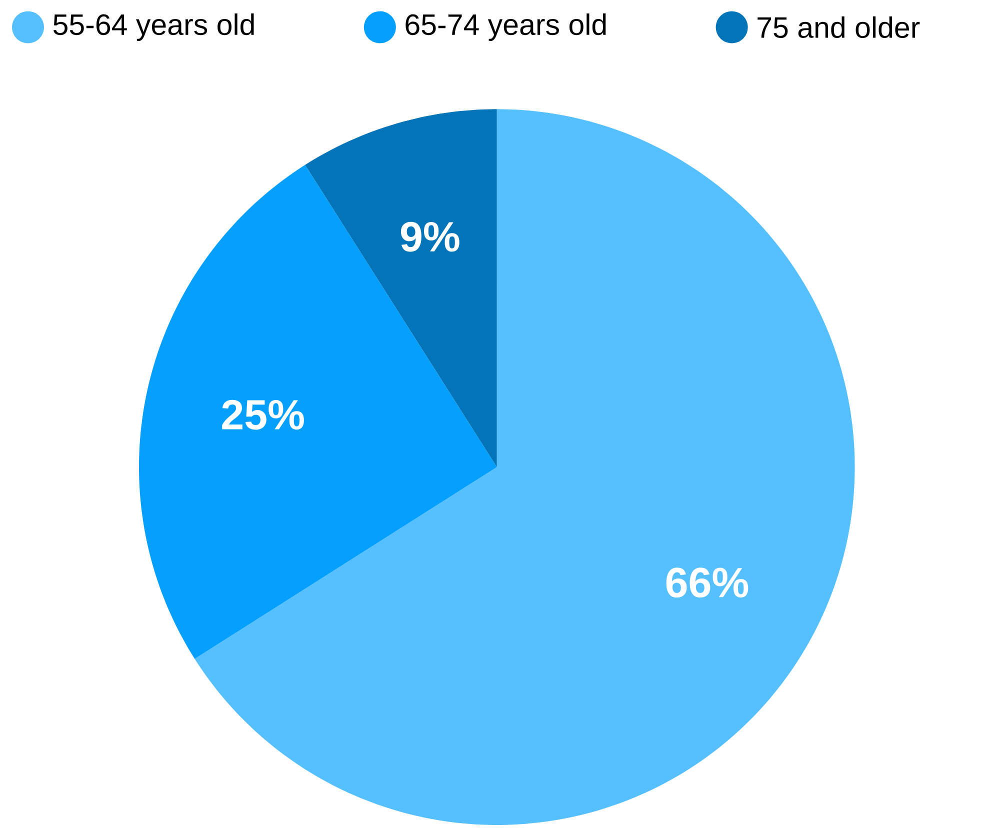 Image resolution: width=1000 pixels, height=834 pixels. I want to click on legend-label: 55-64 years old, so click(153, 27).